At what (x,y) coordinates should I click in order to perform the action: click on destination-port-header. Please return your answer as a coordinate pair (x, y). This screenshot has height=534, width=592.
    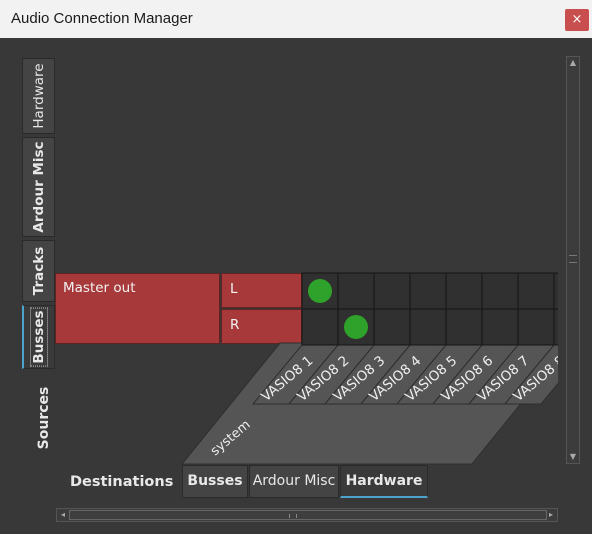
    Looking at the image, I should click on (530, 374).